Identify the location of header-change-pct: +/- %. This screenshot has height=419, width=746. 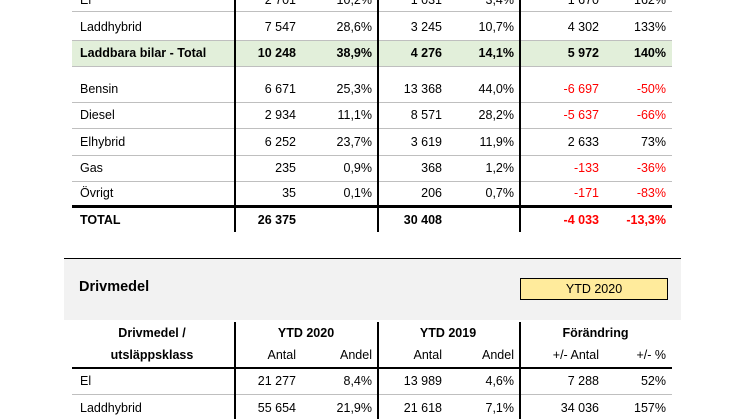
(651, 355).